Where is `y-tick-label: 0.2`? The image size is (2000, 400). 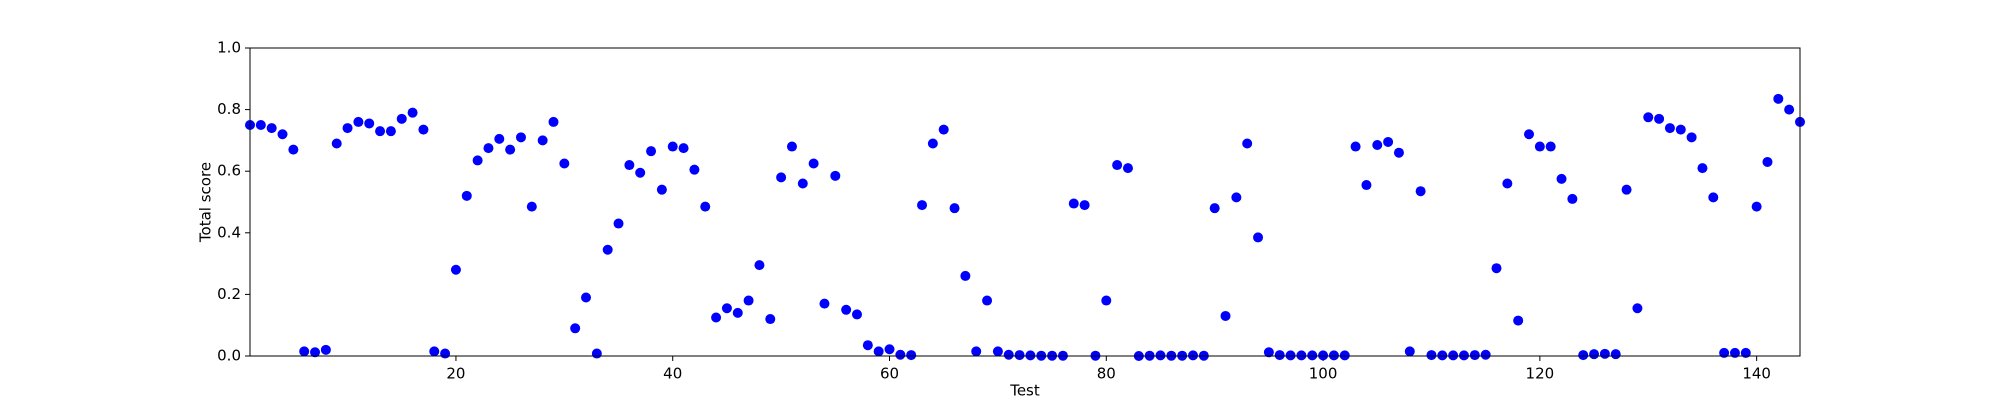
y-tick-label: 0.2 is located at coordinates (229, 294).